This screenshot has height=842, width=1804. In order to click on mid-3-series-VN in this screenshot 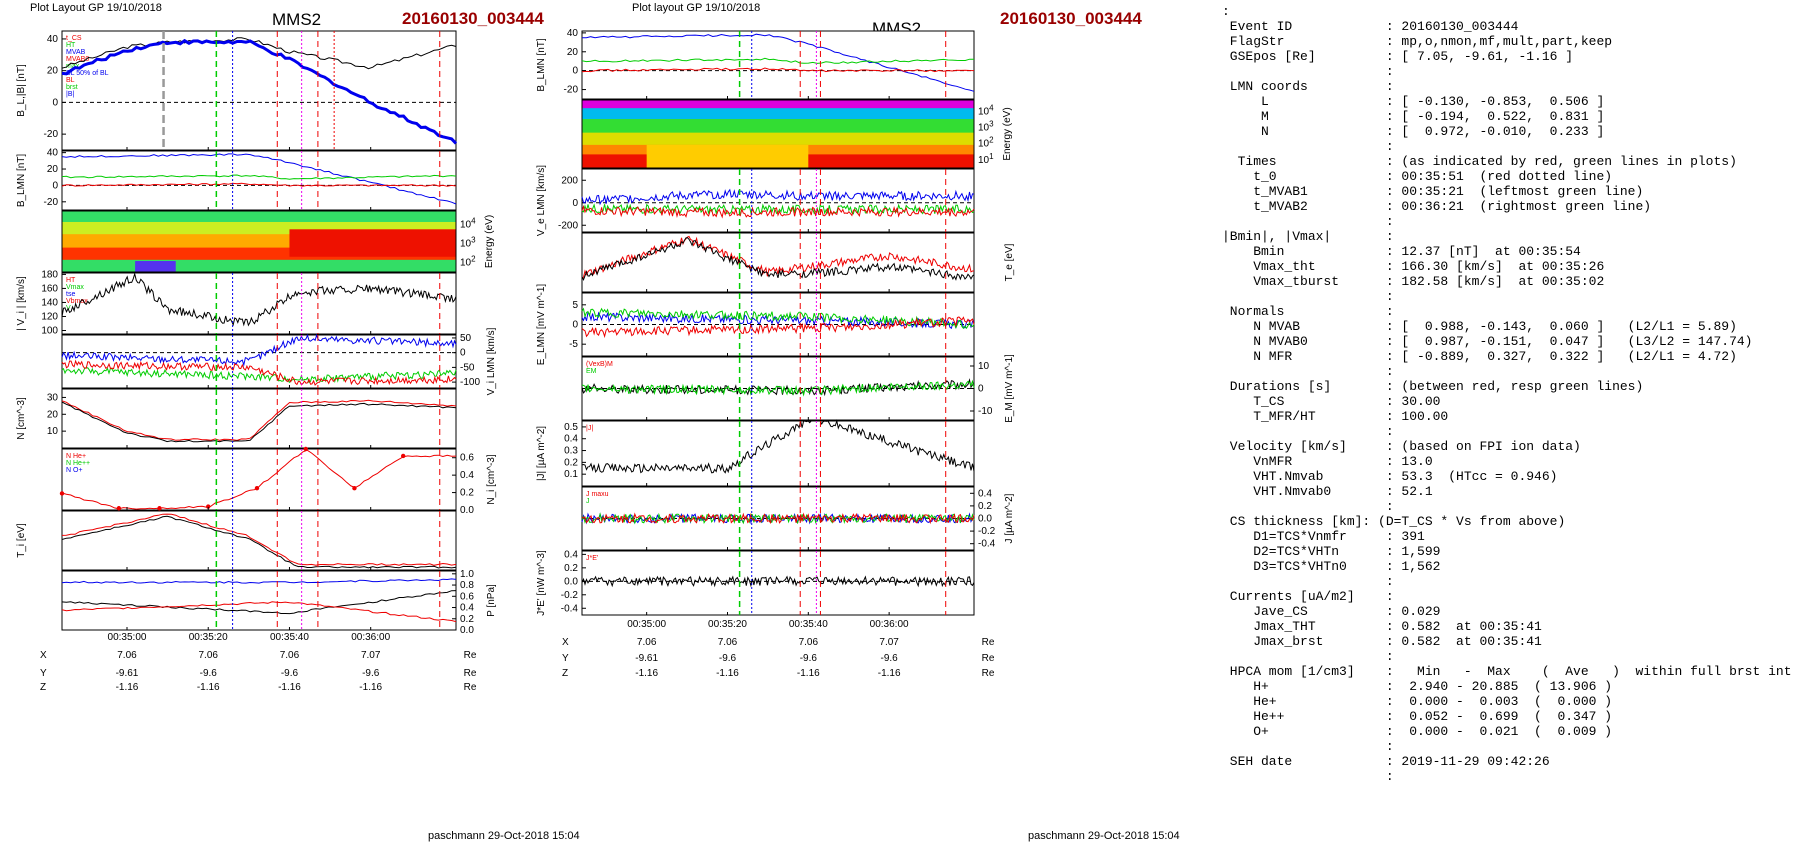, I will do `click(778, 211)`.